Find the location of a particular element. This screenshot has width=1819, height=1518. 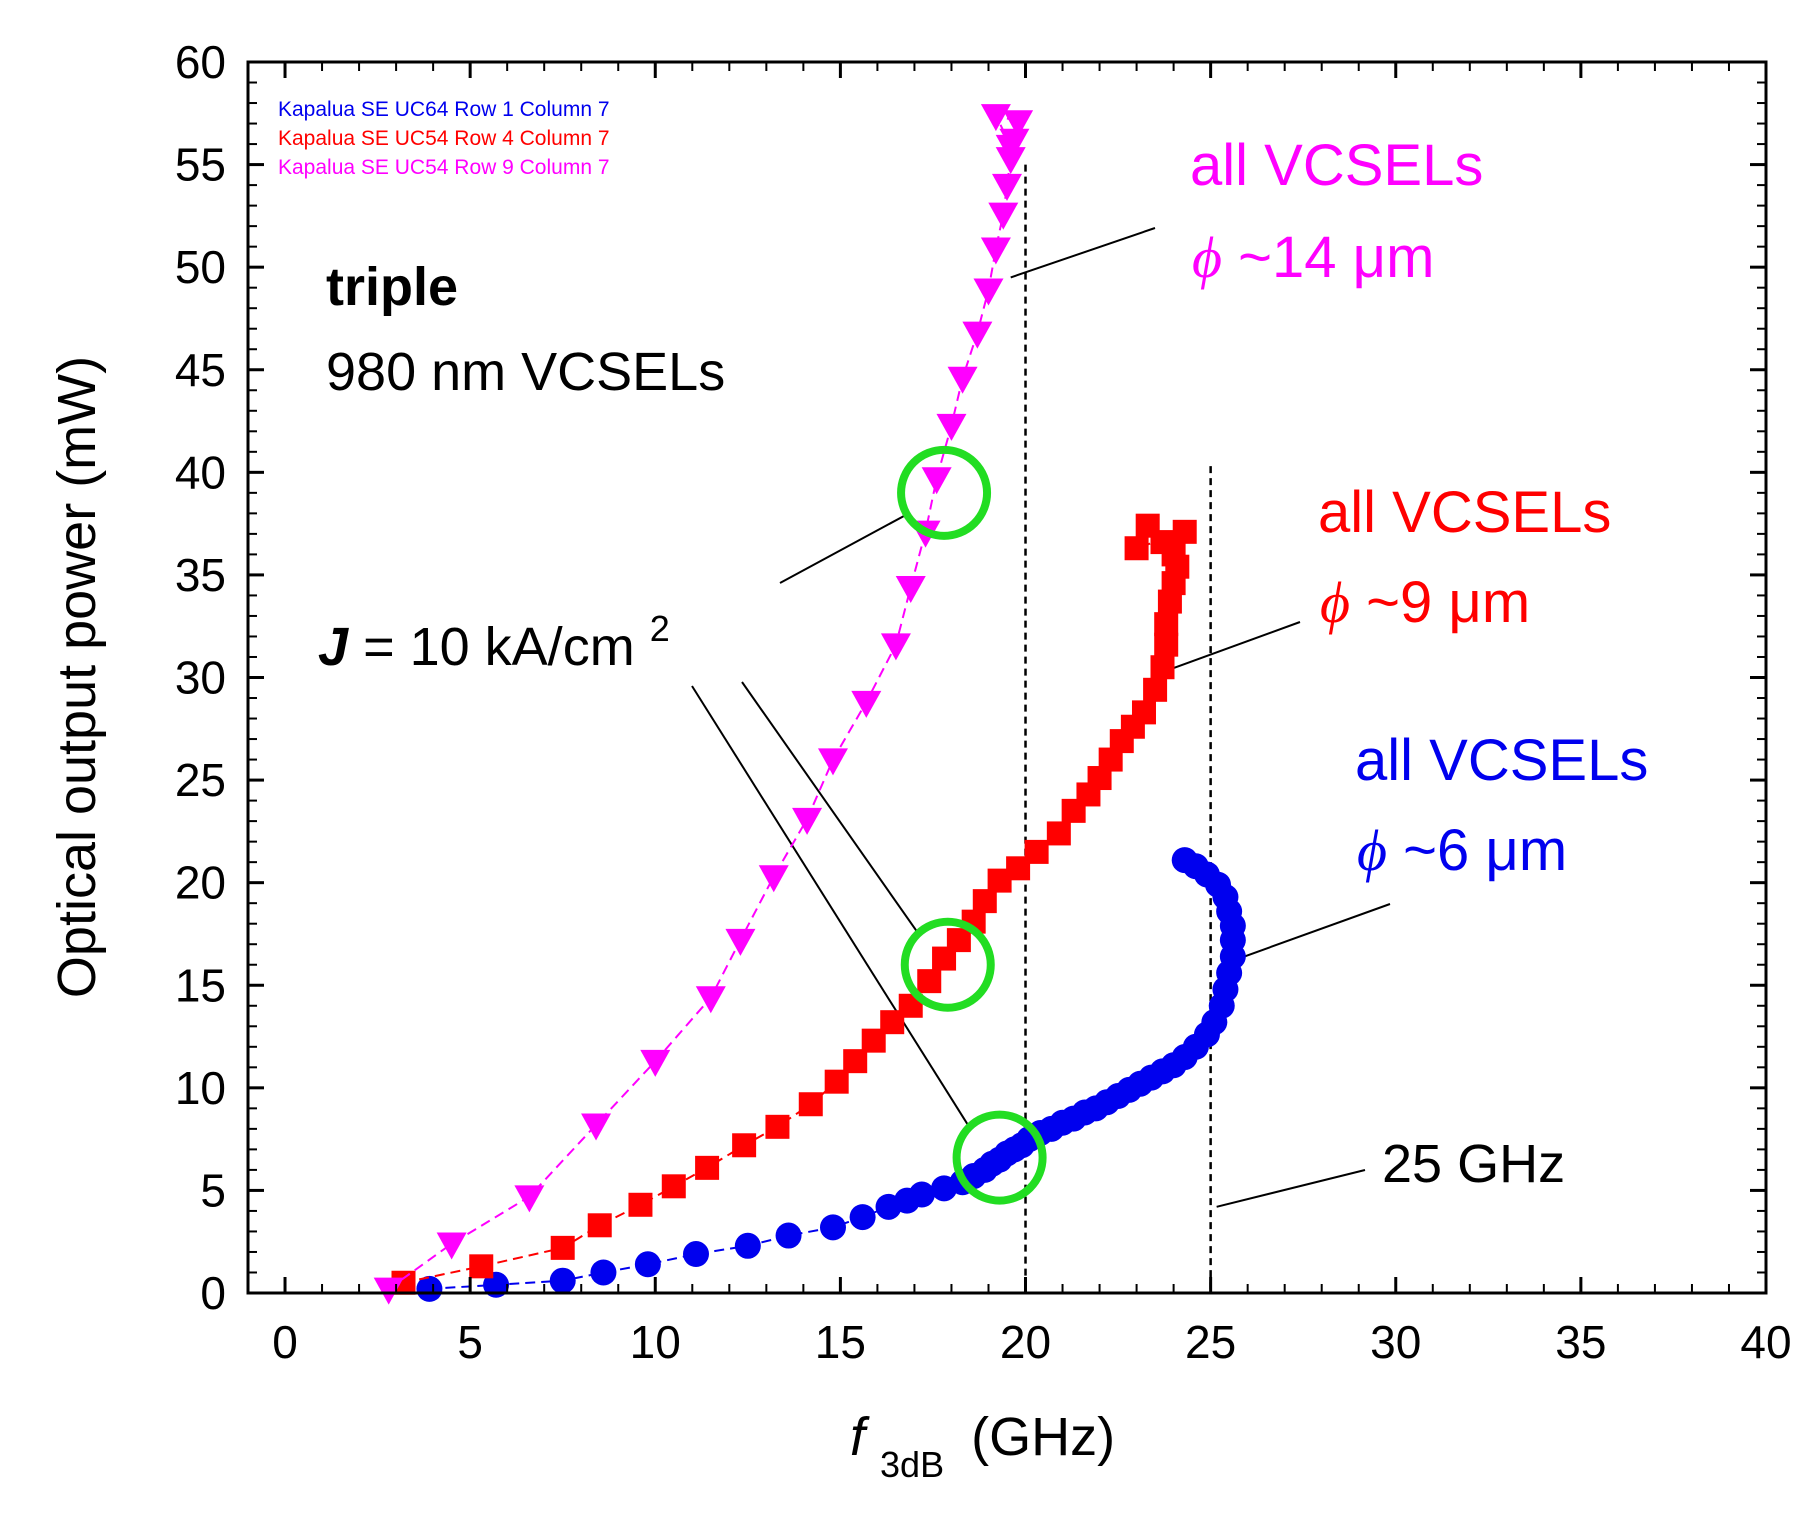

legend-entry-2: Kapalua SE UC54 Row 4 Column 7 is located at coordinates (444, 138).